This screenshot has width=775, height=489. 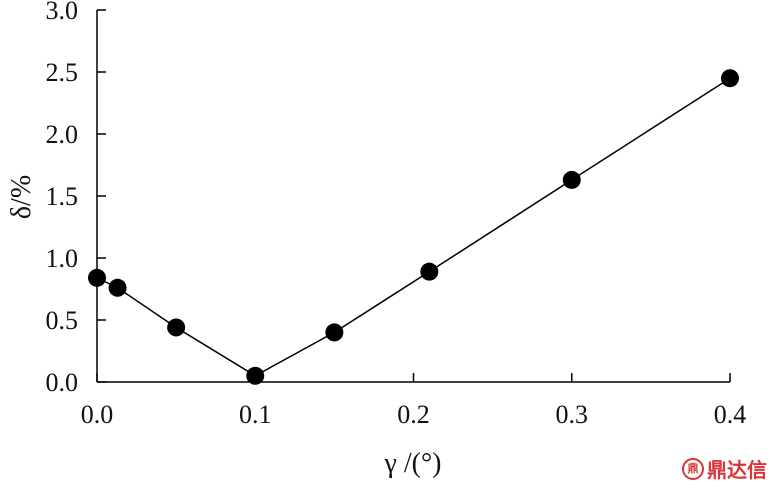 I want to click on y-tick-label: 0.0, so click(x=62, y=382).